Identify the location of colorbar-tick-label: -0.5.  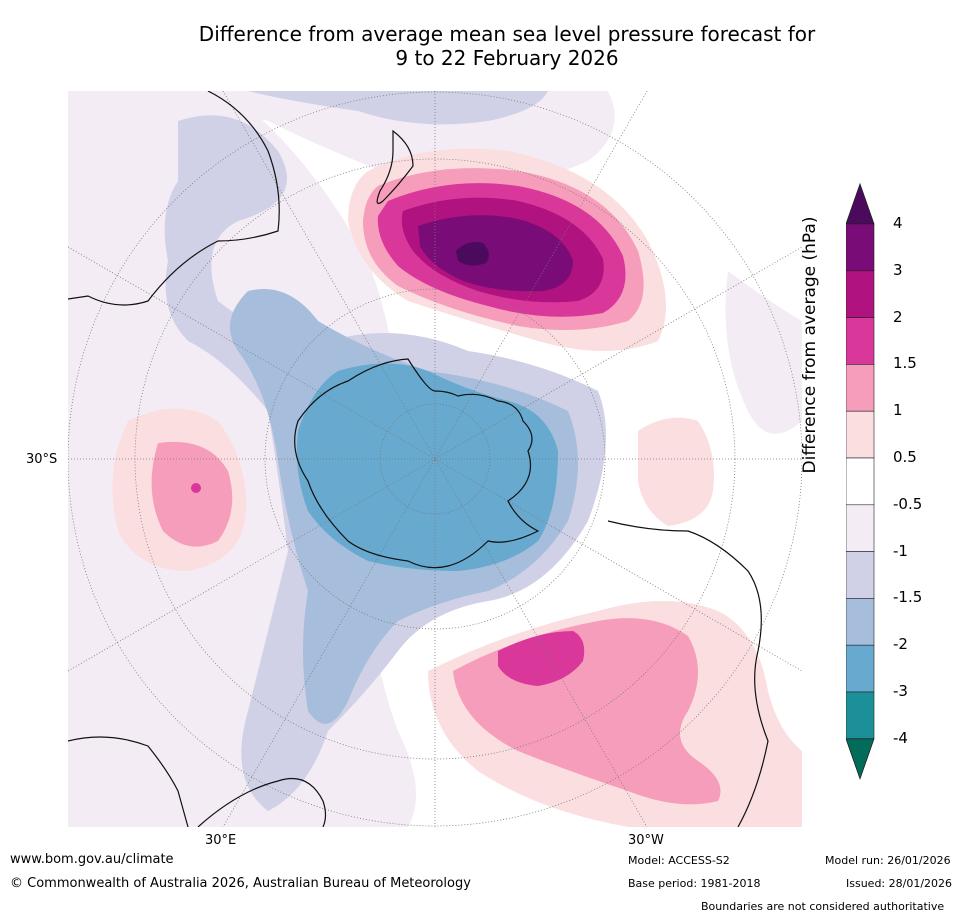
(908, 503).